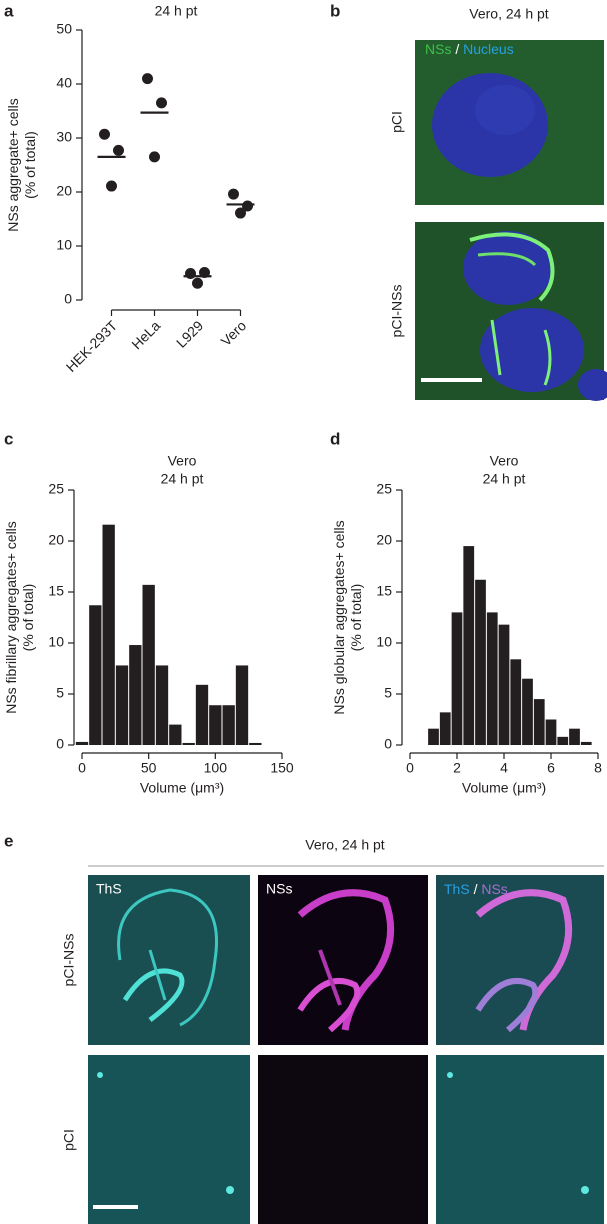 Image resolution: width=607 pixels, height=1224 pixels. I want to click on channel-label: Nucleus, so click(488, 49).